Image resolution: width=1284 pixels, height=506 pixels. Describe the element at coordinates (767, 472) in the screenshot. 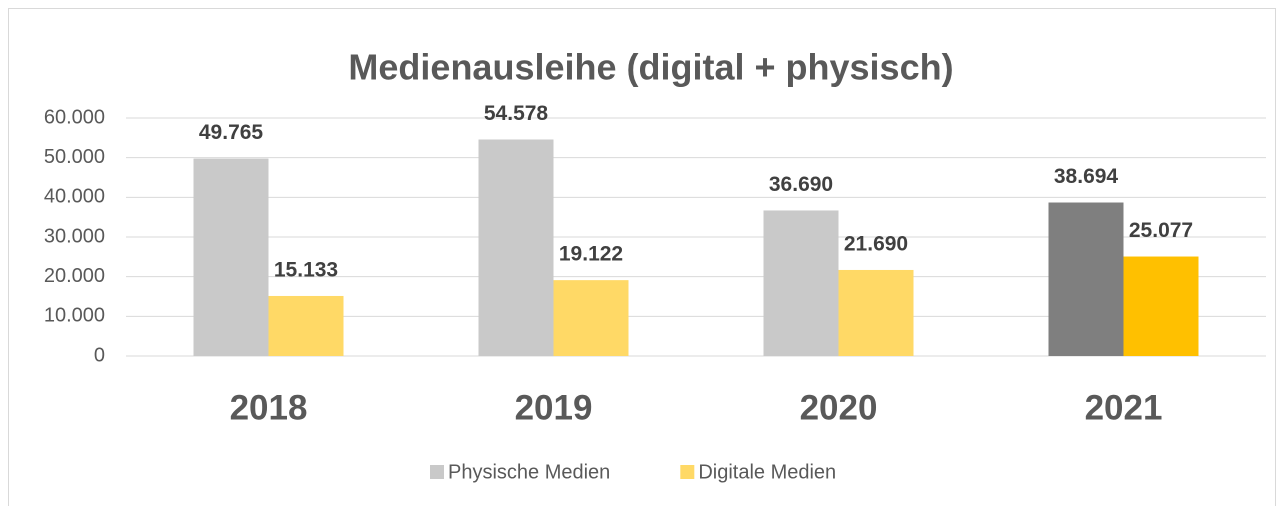

I see `legend-label: Digitale Medien` at that location.